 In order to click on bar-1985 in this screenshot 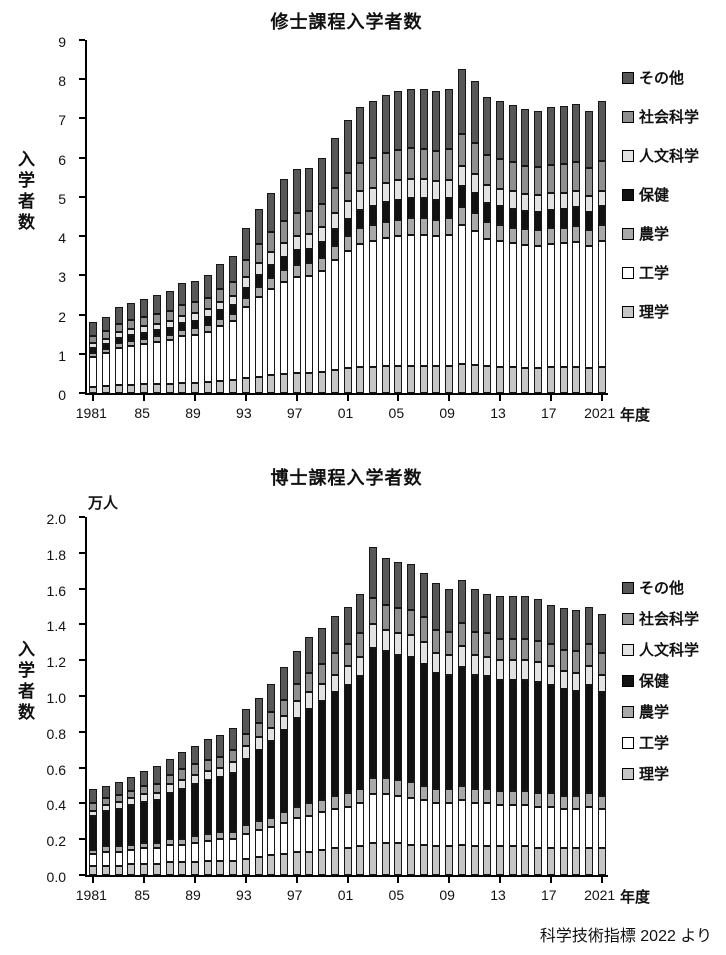, I will do `click(144, 823)`.